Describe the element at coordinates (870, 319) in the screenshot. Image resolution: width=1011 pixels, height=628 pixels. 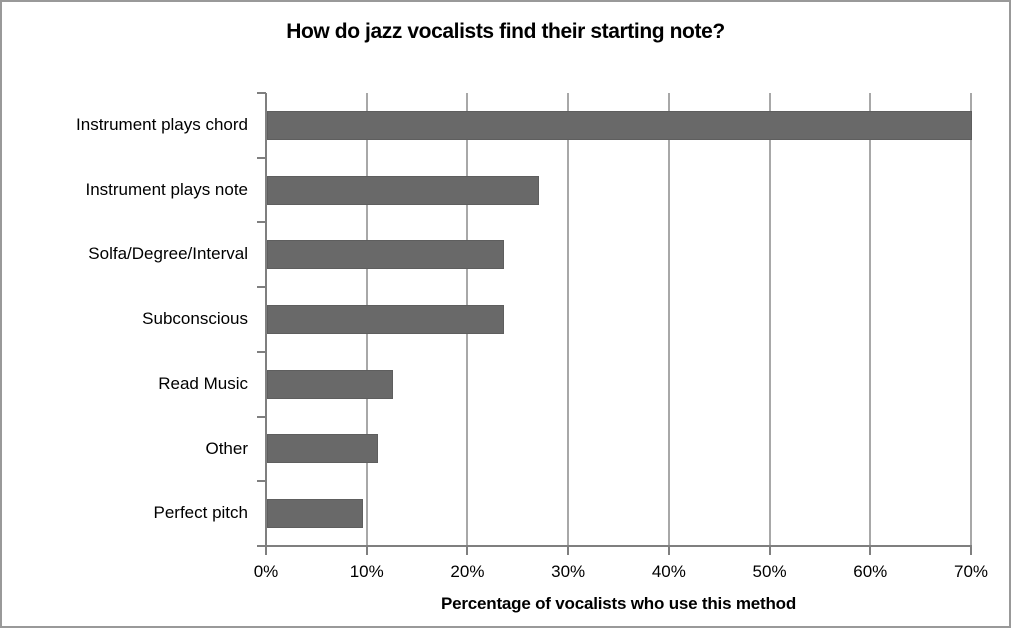
I see `gridline-60%` at that location.